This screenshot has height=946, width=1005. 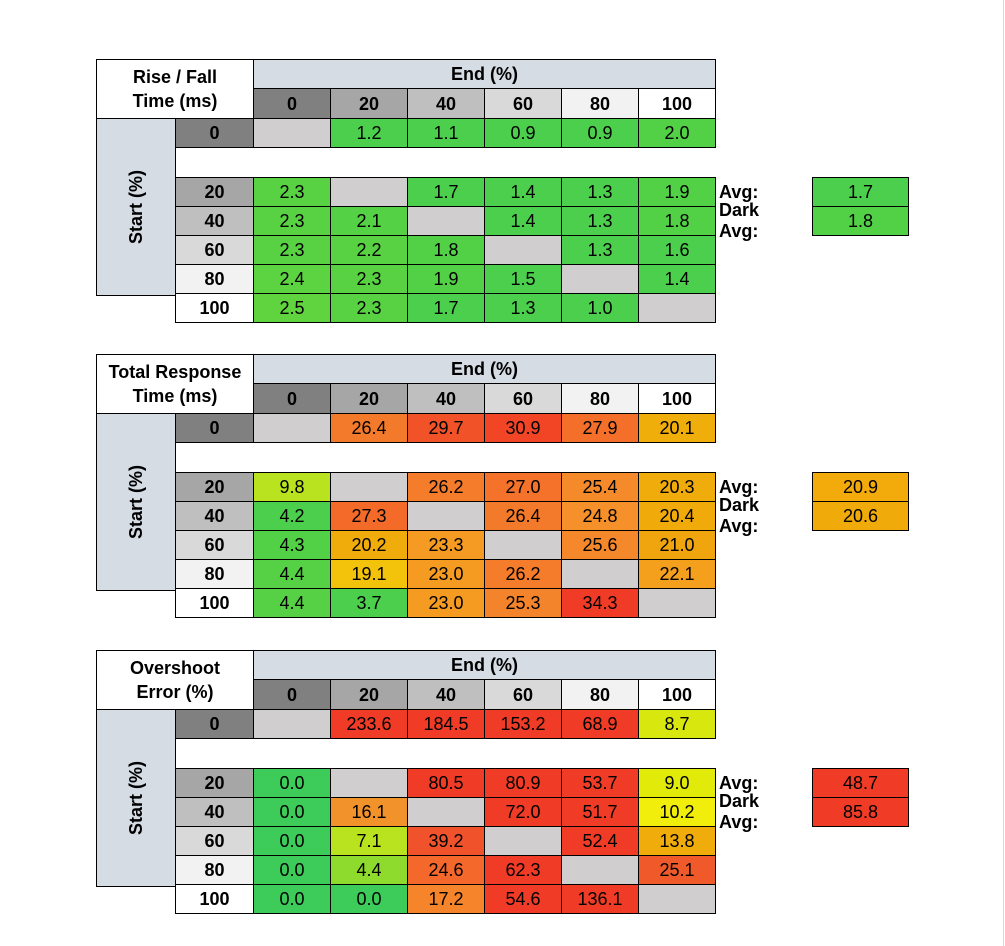 I want to click on data-cell: 30.9, so click(x=523, y=428).